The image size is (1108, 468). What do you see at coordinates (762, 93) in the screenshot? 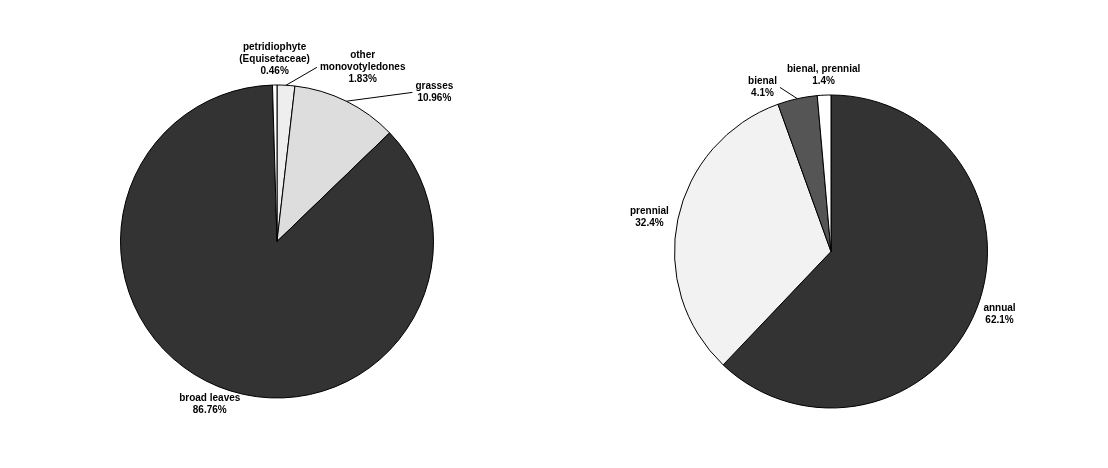
I see `data-label: 4.1%` at bounding box center [762, 93].